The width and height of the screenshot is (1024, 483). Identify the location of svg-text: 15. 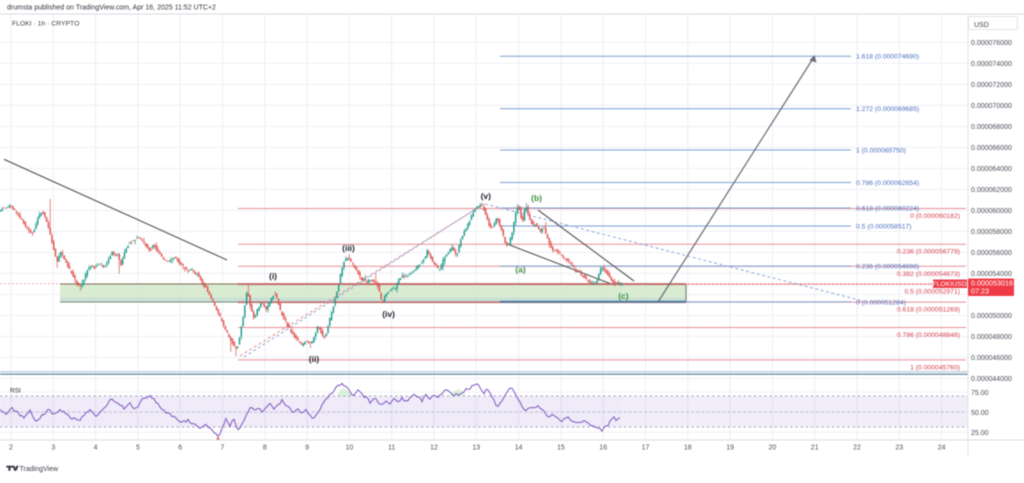
(561, 448).